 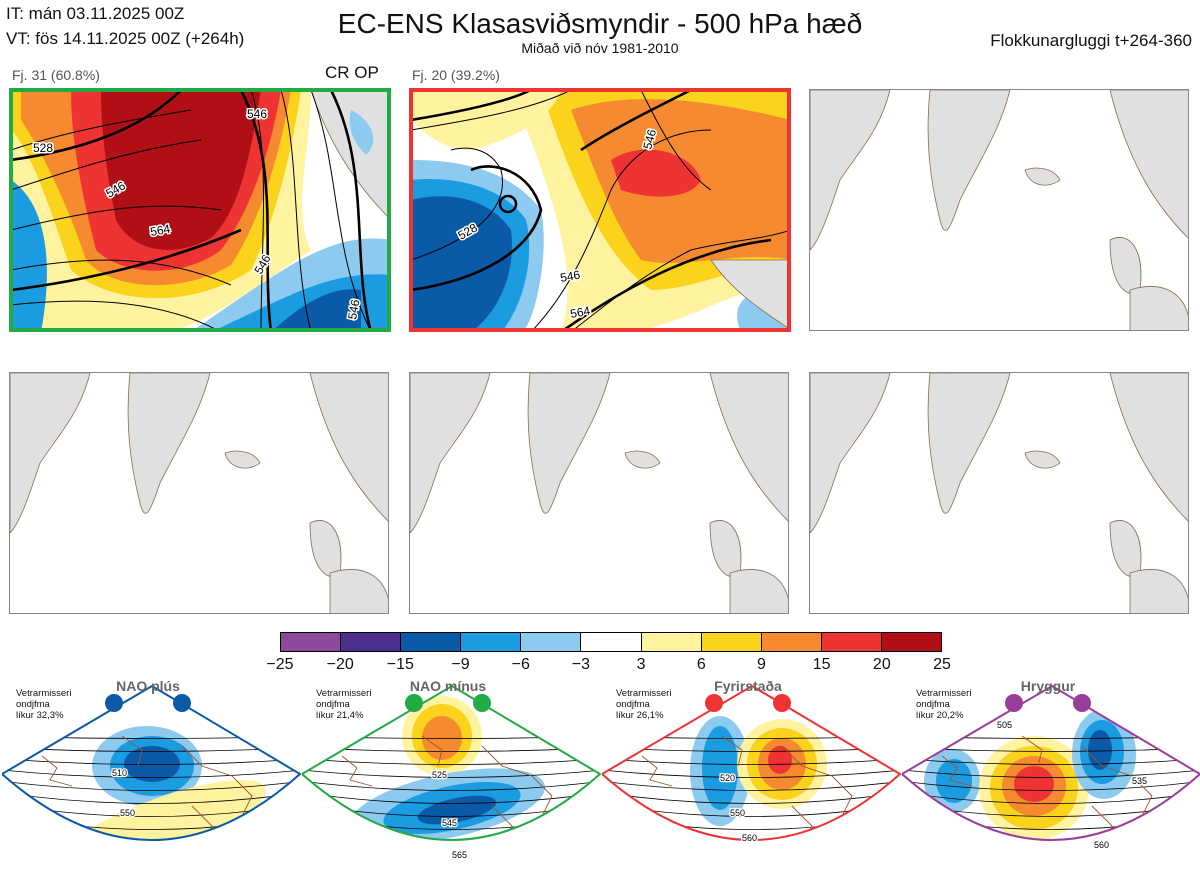 I want to click on colorbar-tick-label: 15, so click(x=821, y=664).